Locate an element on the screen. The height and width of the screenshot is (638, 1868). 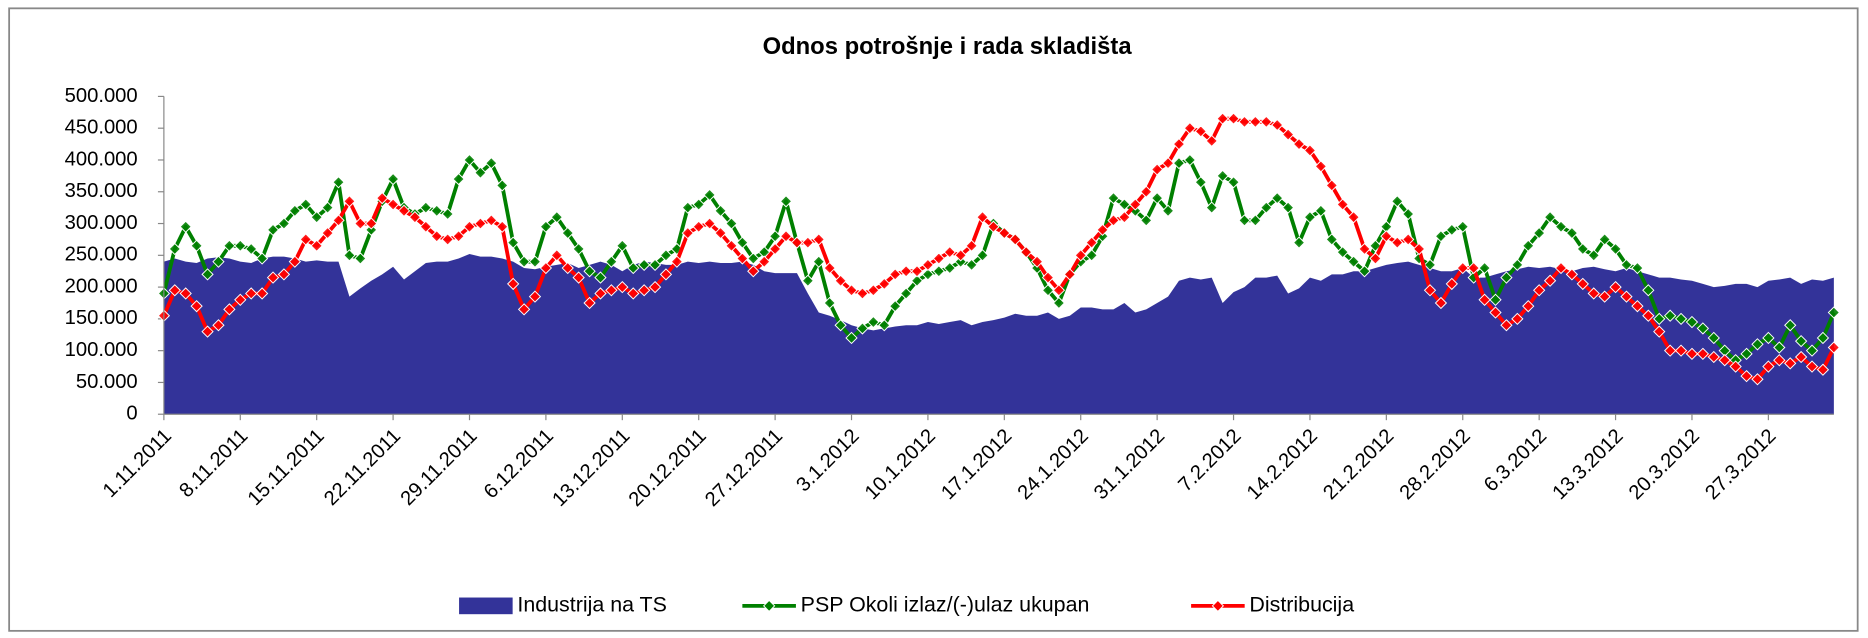
legend-item: PSP Okoli izlaz/(-)ulaz ukupan is located at coordinates (915, 605).